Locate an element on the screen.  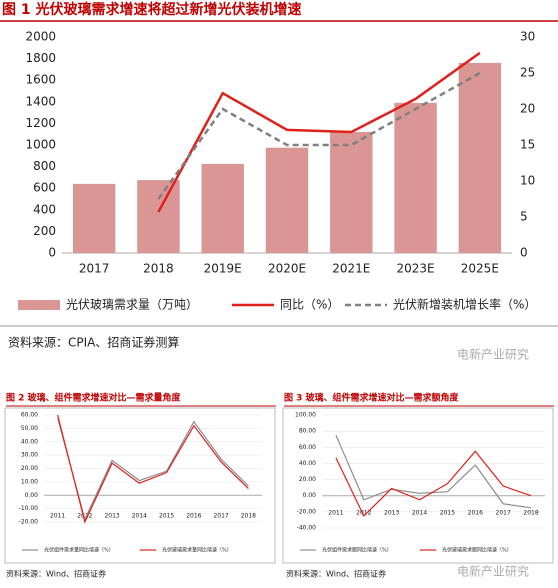
chart-title: 图 3 玻璃、组件需求增速对比—需求额角度 is located at coordinates (372, 398).